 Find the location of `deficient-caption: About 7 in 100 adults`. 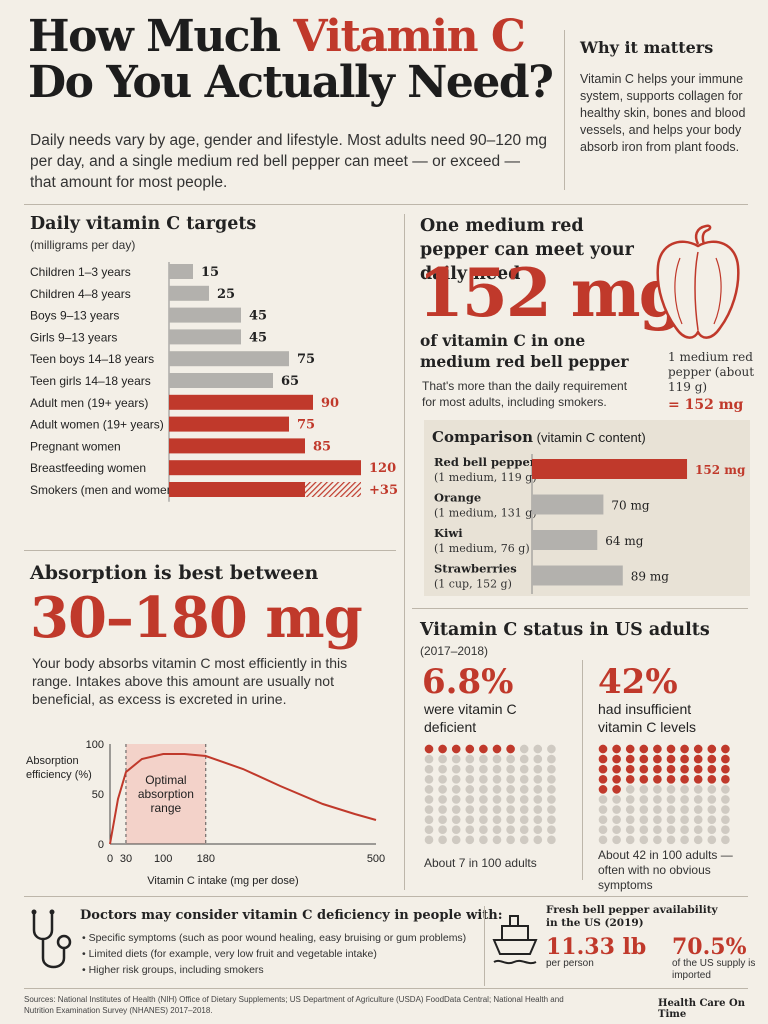

deficient-caption: About 7 in 100 adults is located at coordinates (480, 863).